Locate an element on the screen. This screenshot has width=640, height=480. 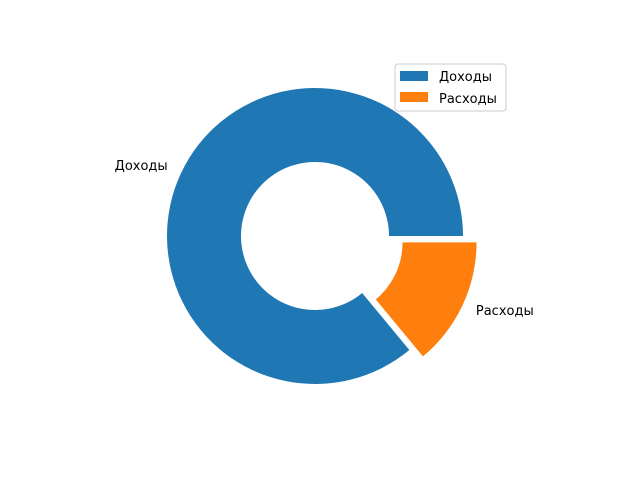
slice-rashody is located at coordinates (426, 299).